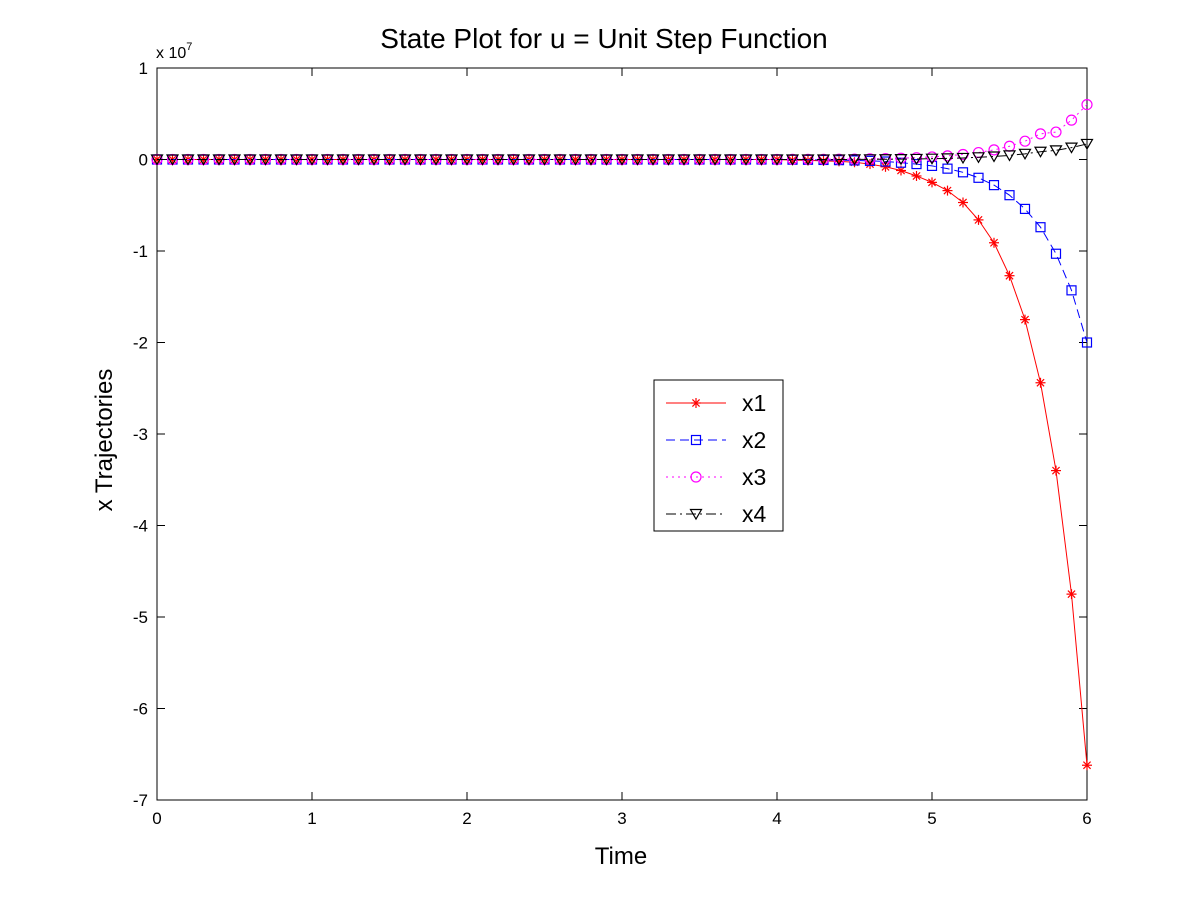 The width and height of the screenshot is (1200, 900). I want to click on chart-title: State Plot for u = Unit Step Function, so click(603, 38).